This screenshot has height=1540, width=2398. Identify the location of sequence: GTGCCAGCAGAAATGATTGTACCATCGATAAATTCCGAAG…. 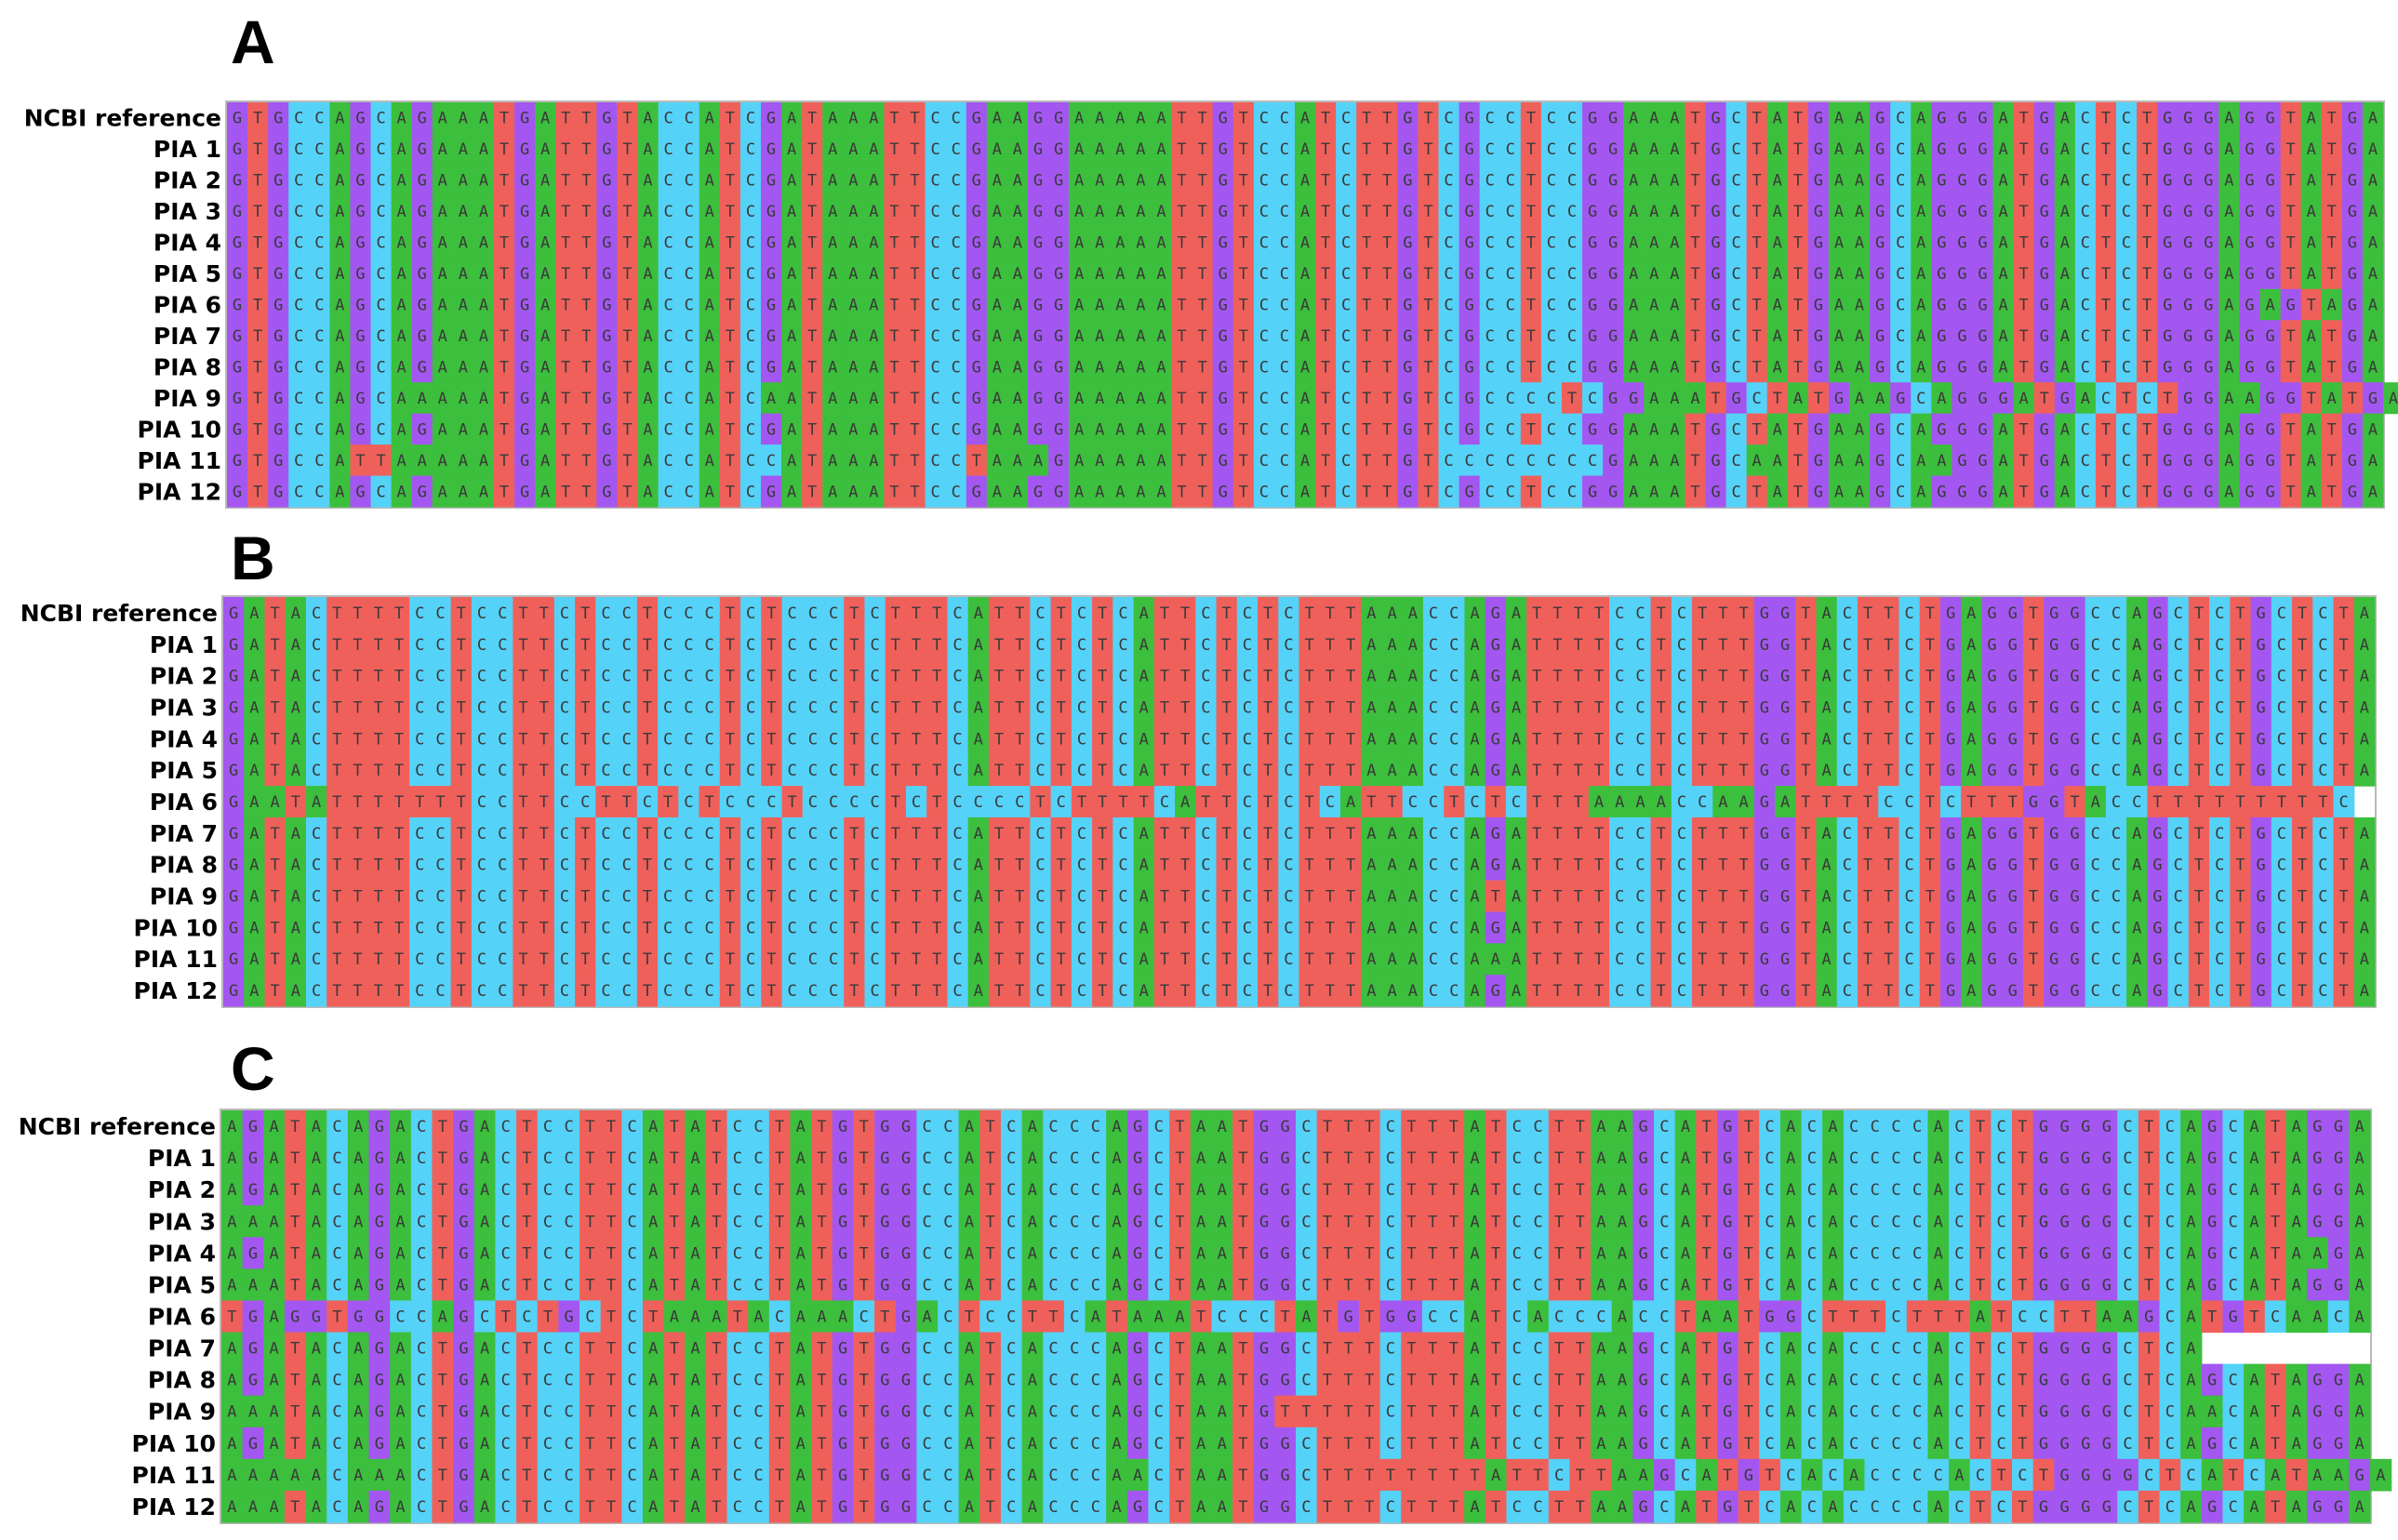
(1305, 306).